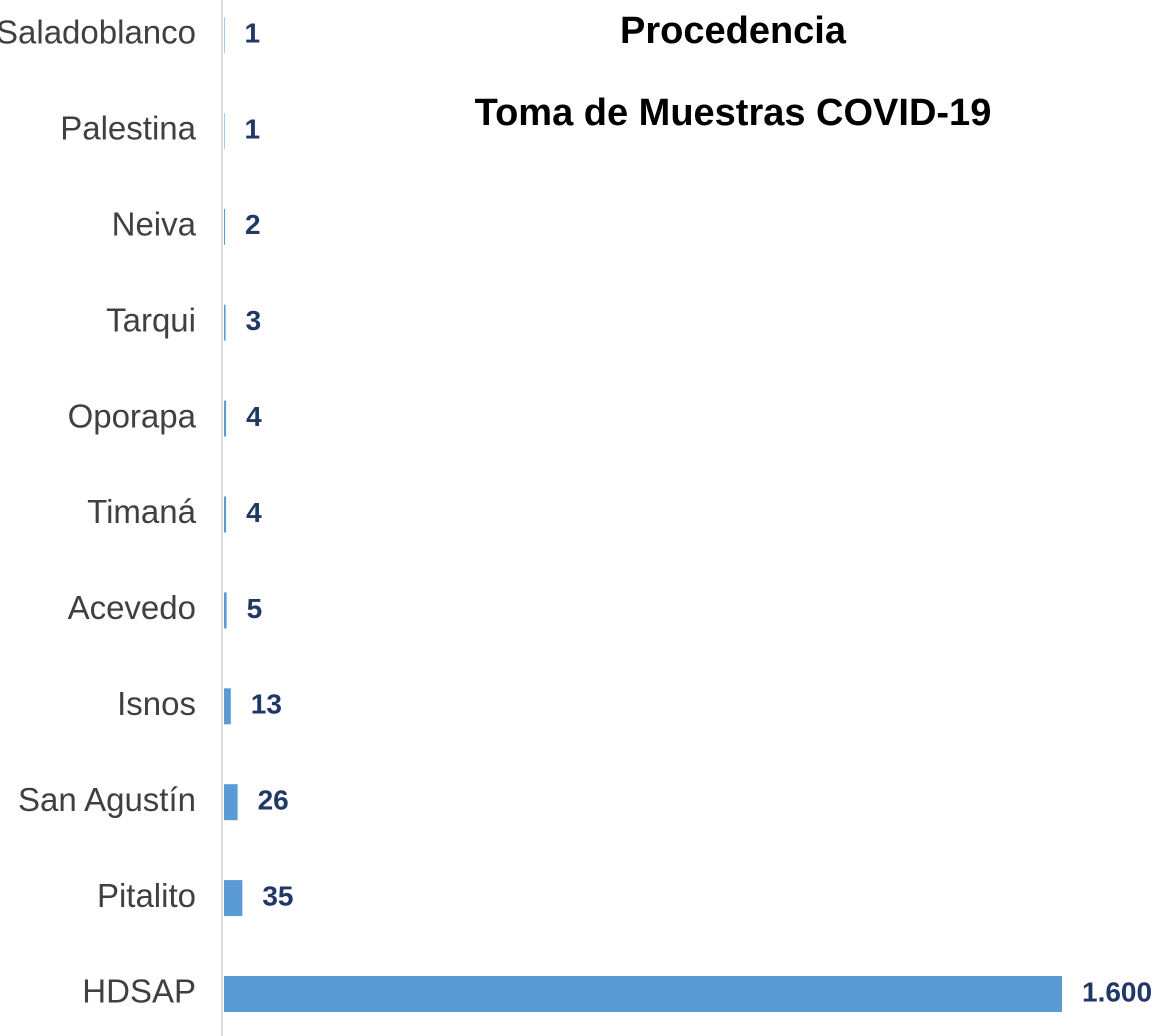 The image size is (1162, 1036). What do you see at coordinates (107, 799) in the screenshot?
I see `y-tick-label: San Agustín` at bounding box center [107, 799].